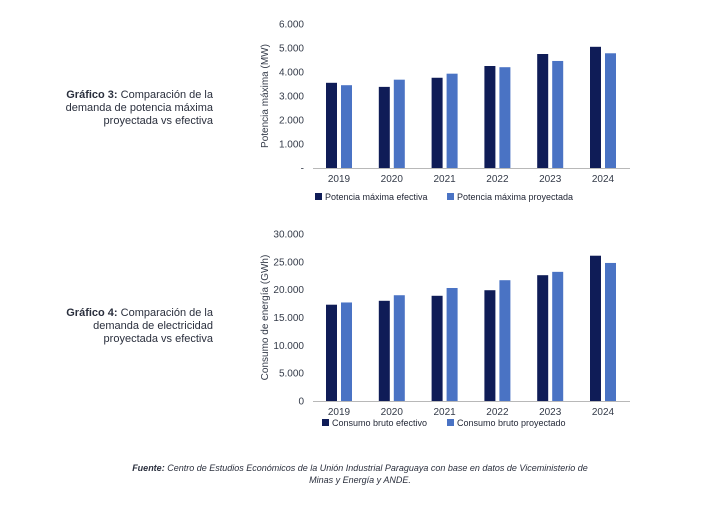 This screenshot has width=720, height=508. I want to click on chart4-y-axis-label: Consumo de energía (GWh), so click(265, 318).